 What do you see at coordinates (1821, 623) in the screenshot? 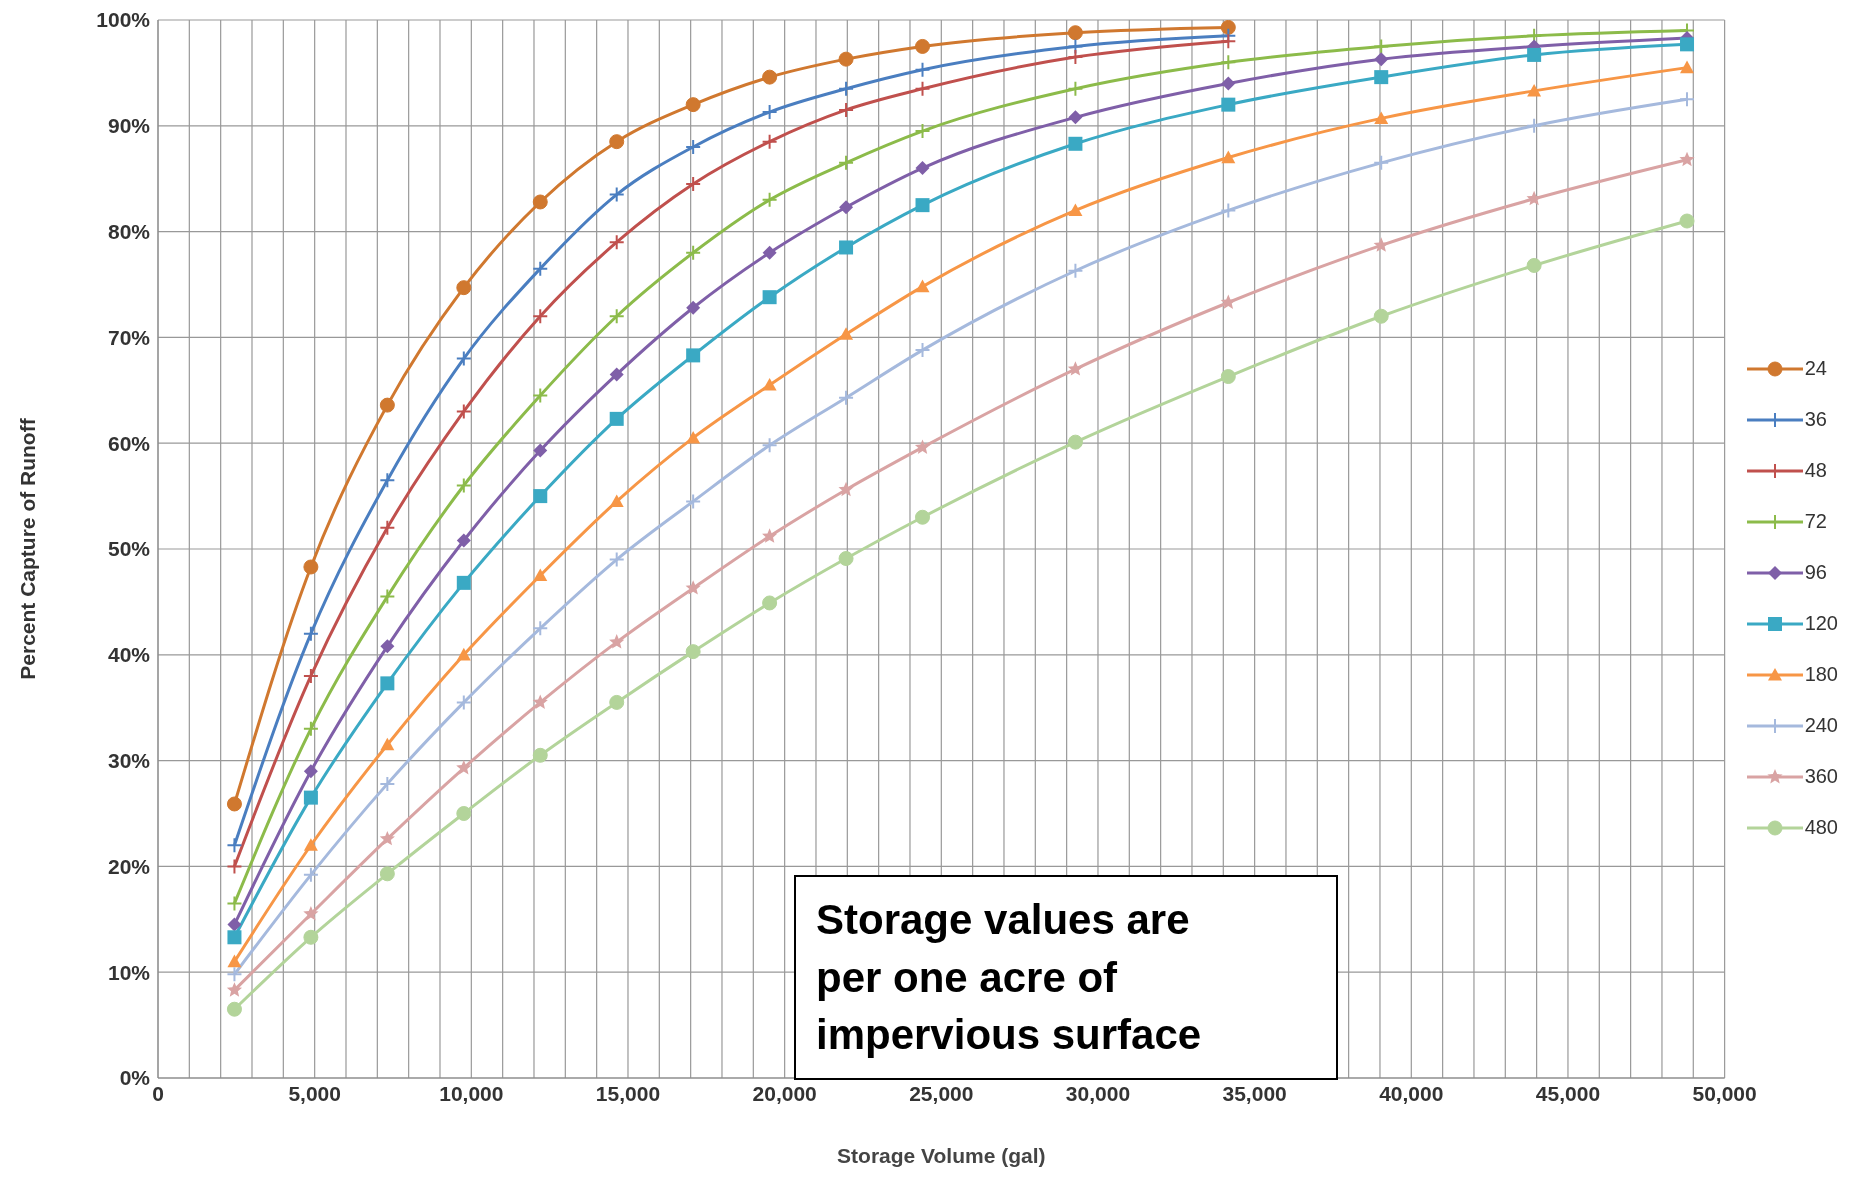
I see `legend-label: 120` at bounding box center [1821, 623].